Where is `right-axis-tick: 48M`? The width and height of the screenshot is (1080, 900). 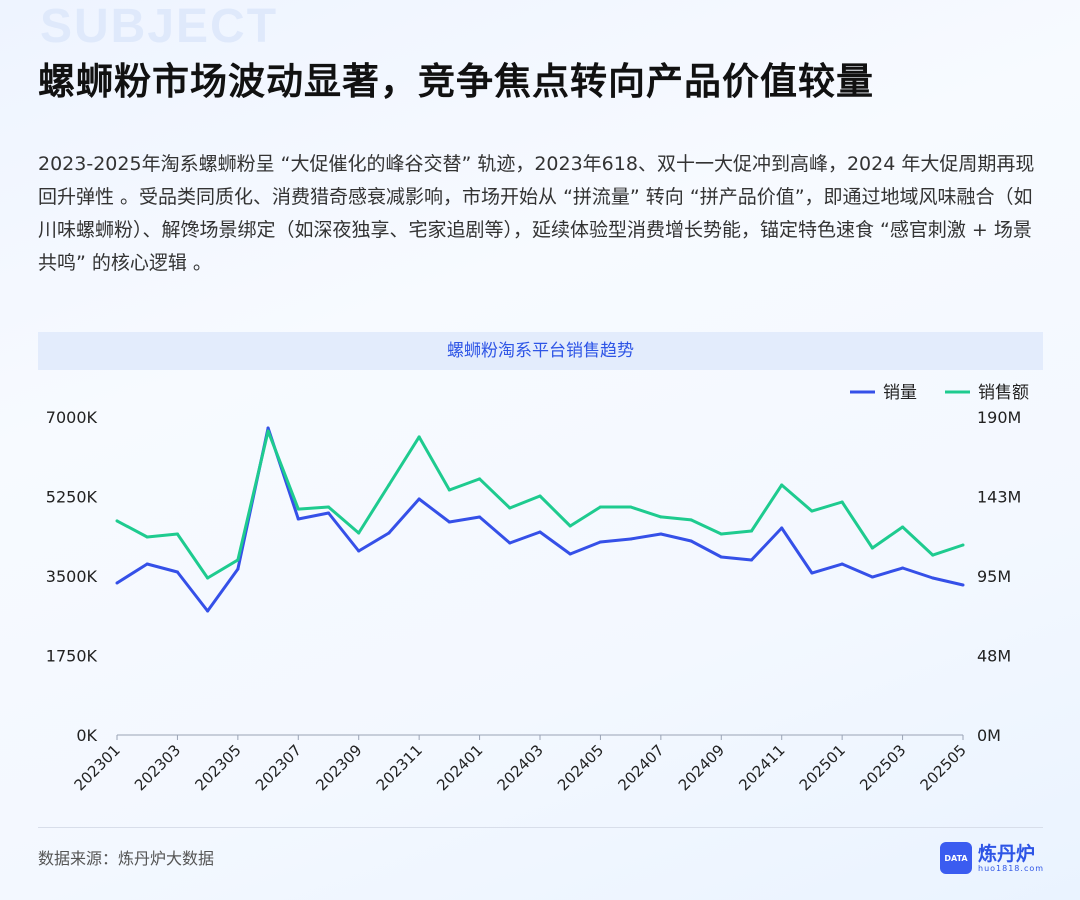 right-axis-tick: 48M is located at coordinates (994, 656).